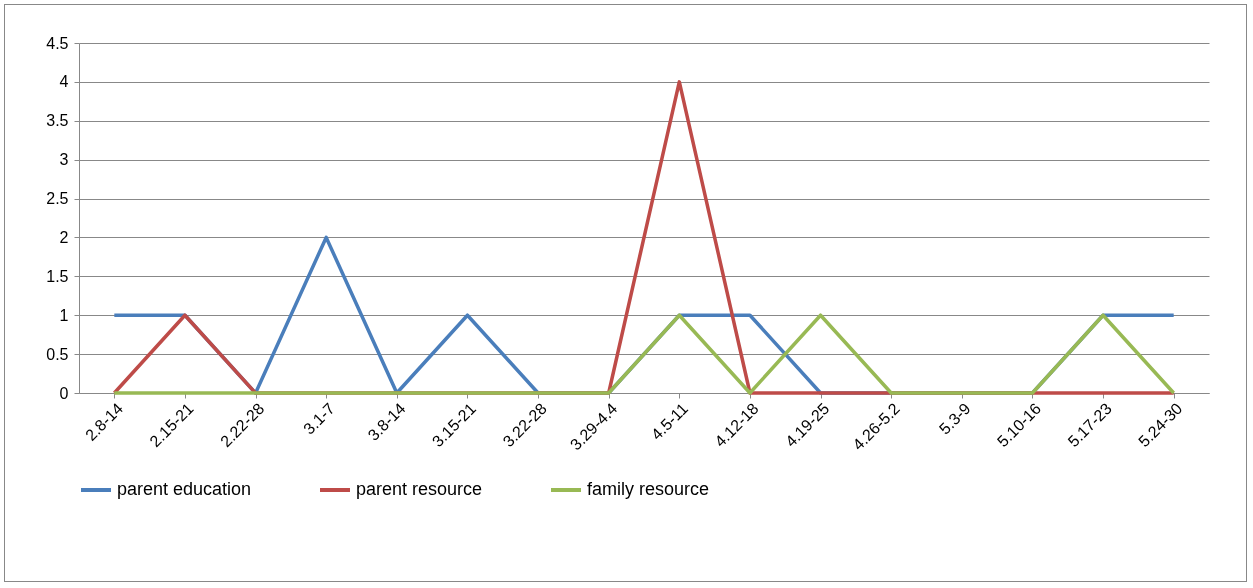 This screenshot has height=588, width=1253. I want to click on y-tick-label: 1, so click(64, 315).